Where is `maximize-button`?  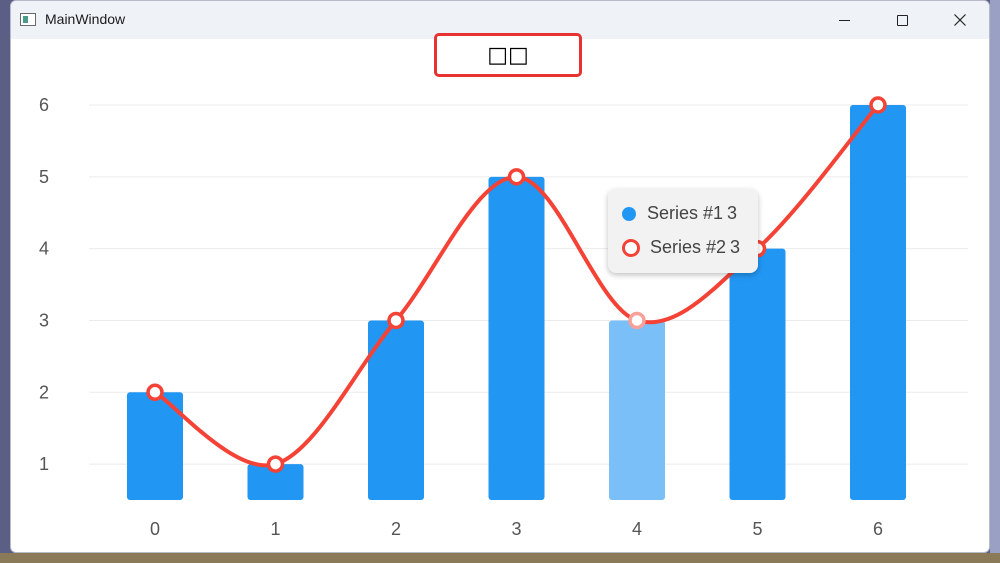
maximize-button is located at coordinates (902, 20).